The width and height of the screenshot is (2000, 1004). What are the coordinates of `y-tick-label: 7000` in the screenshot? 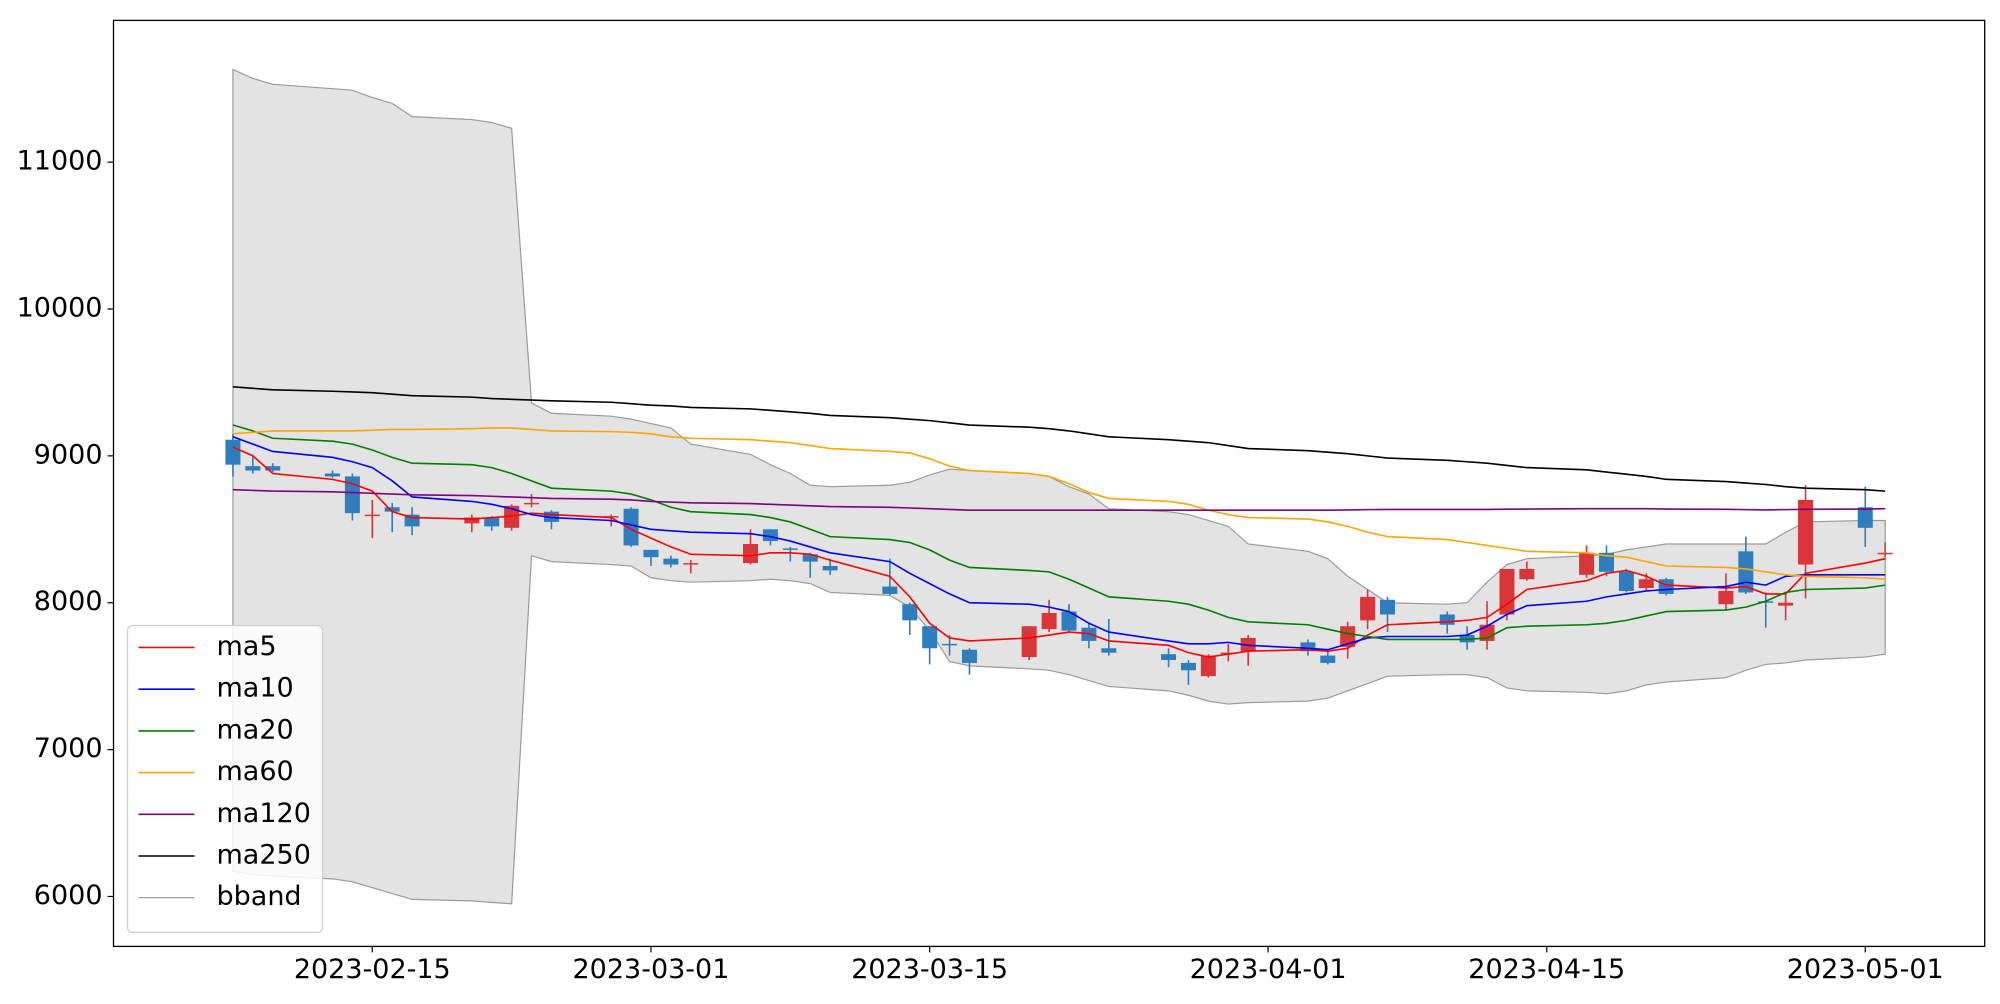 It's located at (68, 748).